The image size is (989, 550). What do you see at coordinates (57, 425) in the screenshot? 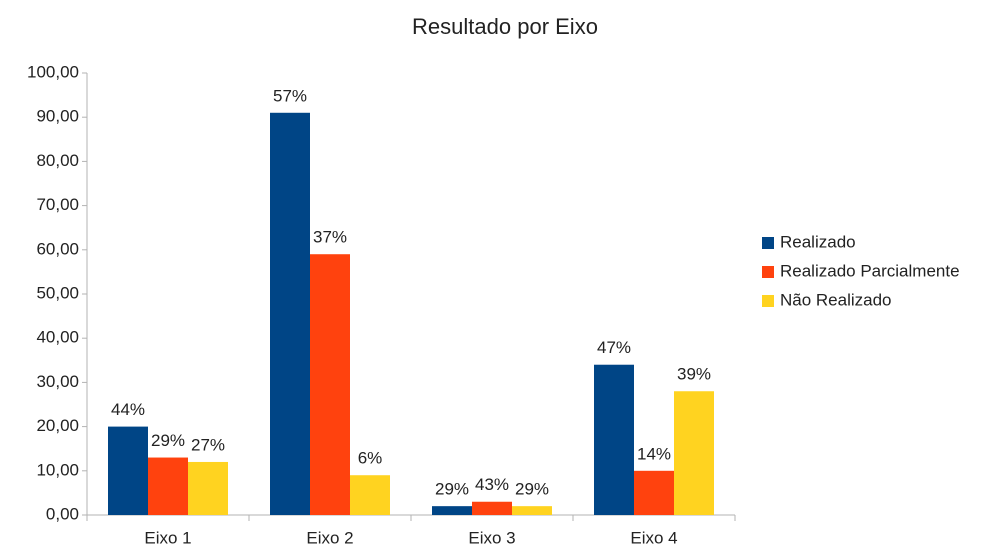
I see `y-tick-label: 20,00` at bounding box center [57, 425].